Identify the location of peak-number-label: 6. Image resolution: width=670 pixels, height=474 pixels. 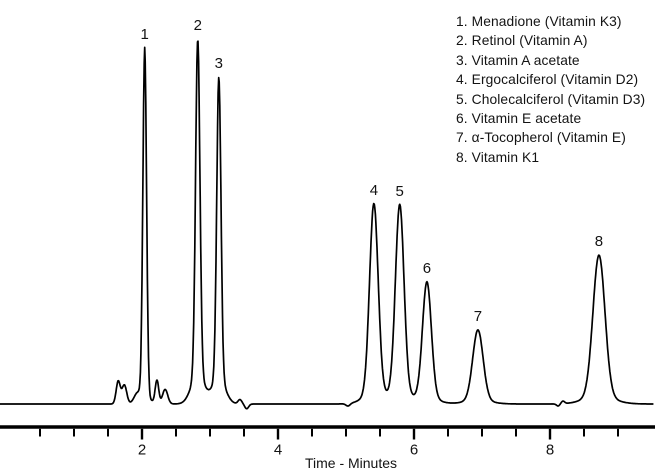
(427, 268).